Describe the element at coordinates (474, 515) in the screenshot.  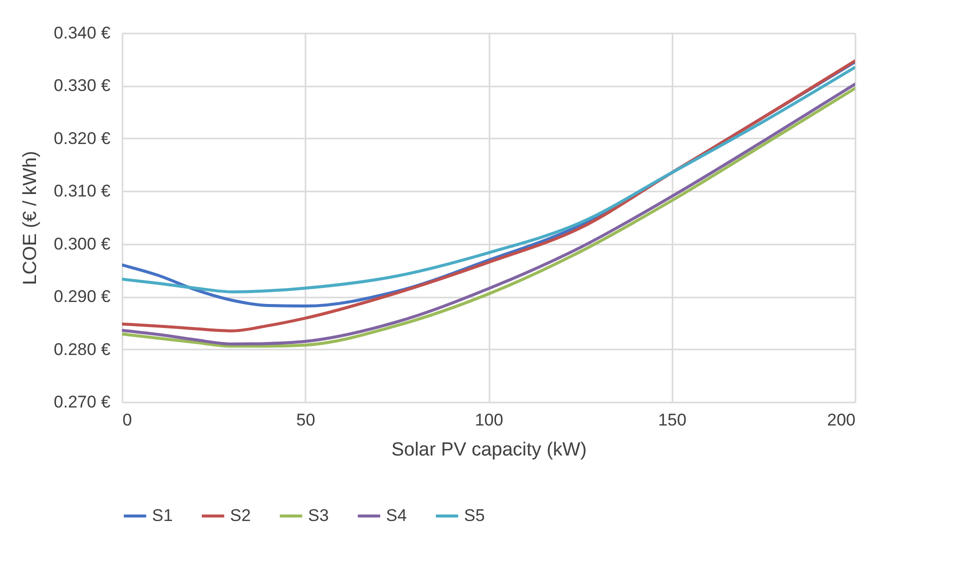
I see `legend-label: S5` at that location.